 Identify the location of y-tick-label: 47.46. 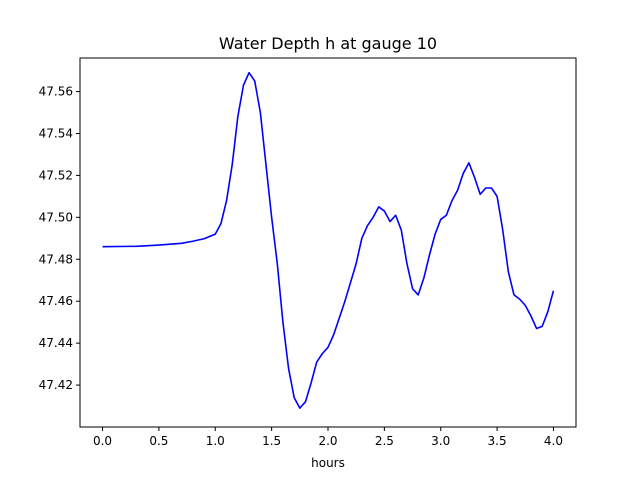
(56, 301).